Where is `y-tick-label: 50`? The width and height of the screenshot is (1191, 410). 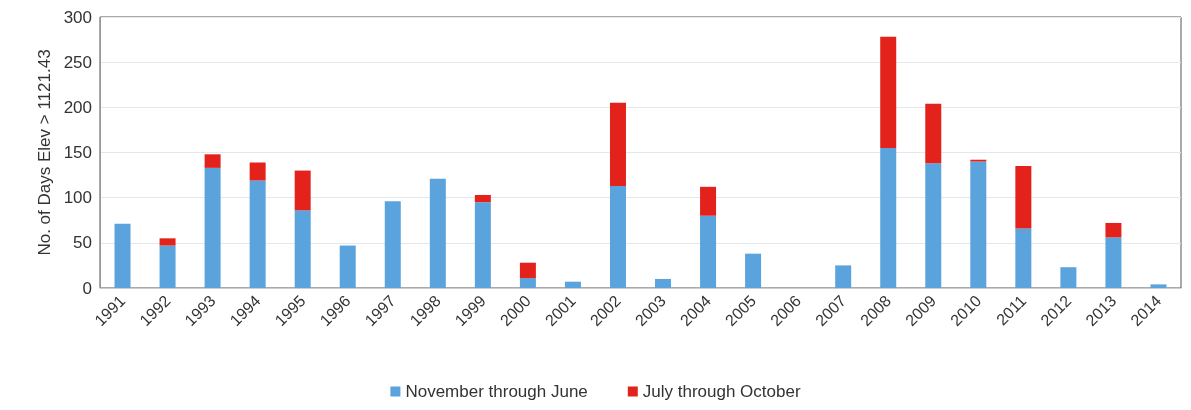
y-tick-label: 50 is located at coordinates (82, 243).